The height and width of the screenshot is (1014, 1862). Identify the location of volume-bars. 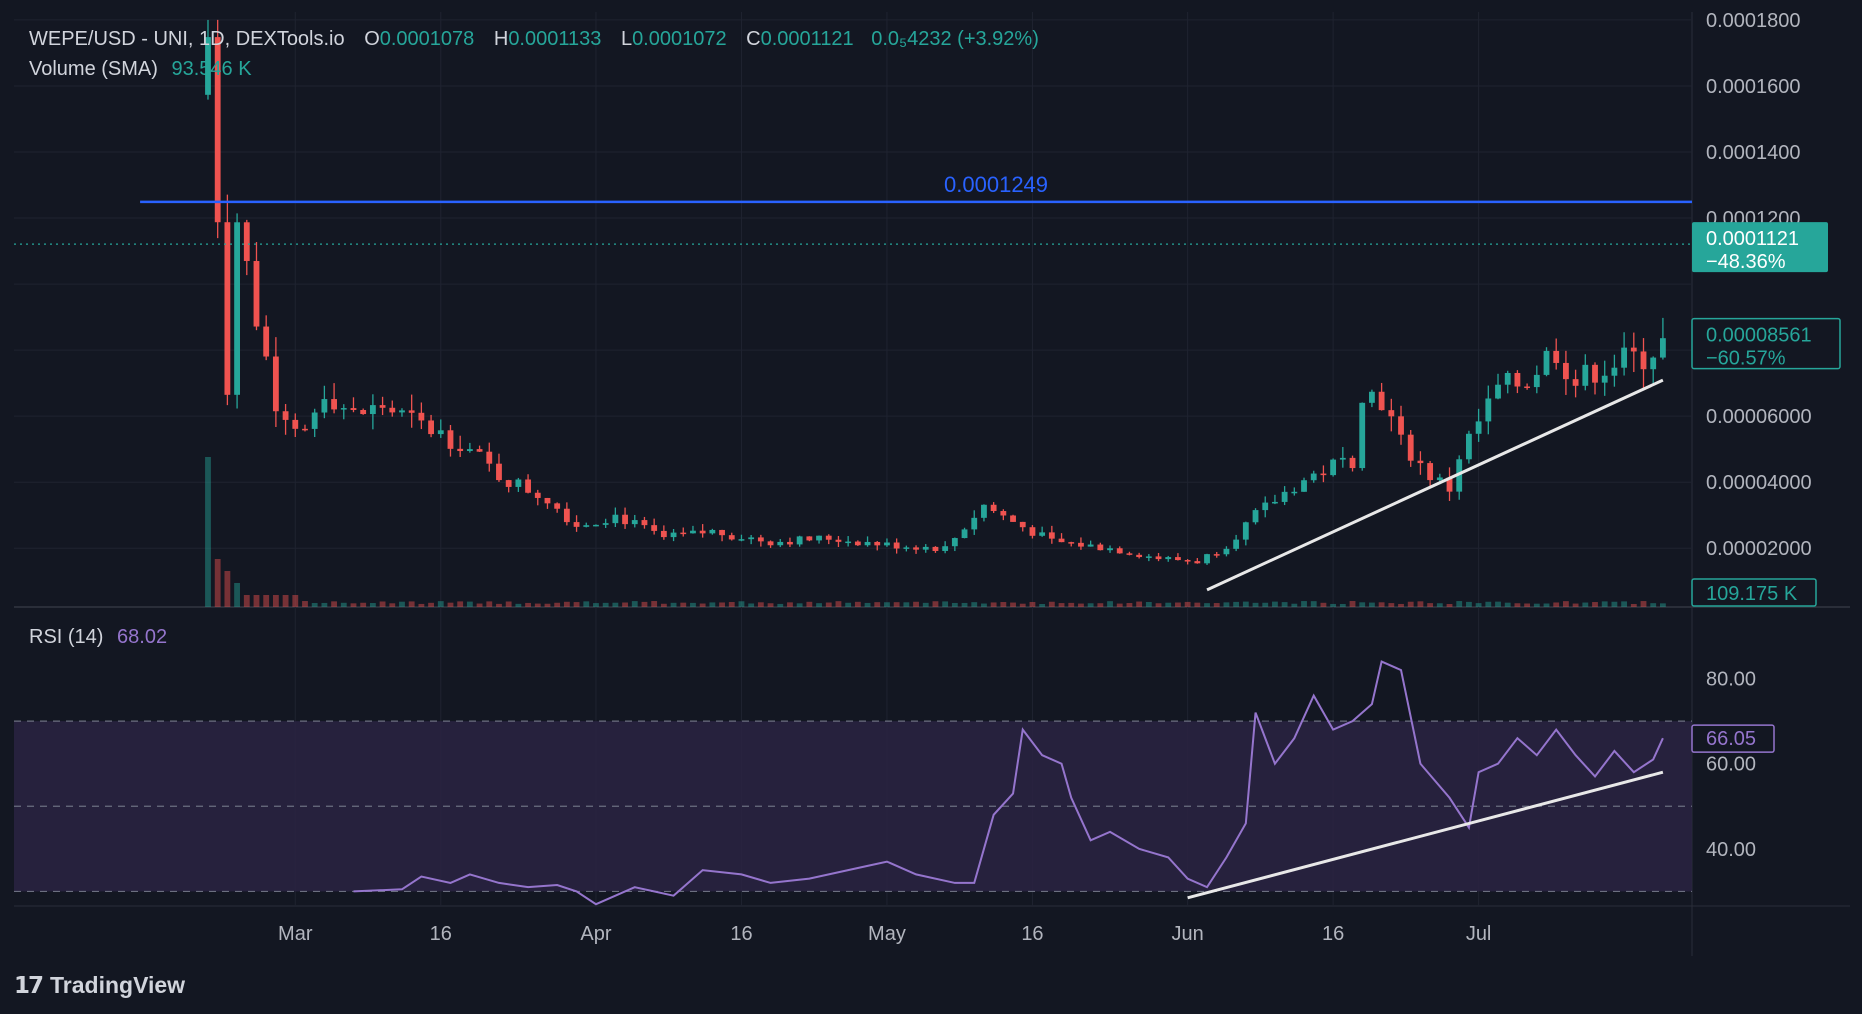
(935, 532).